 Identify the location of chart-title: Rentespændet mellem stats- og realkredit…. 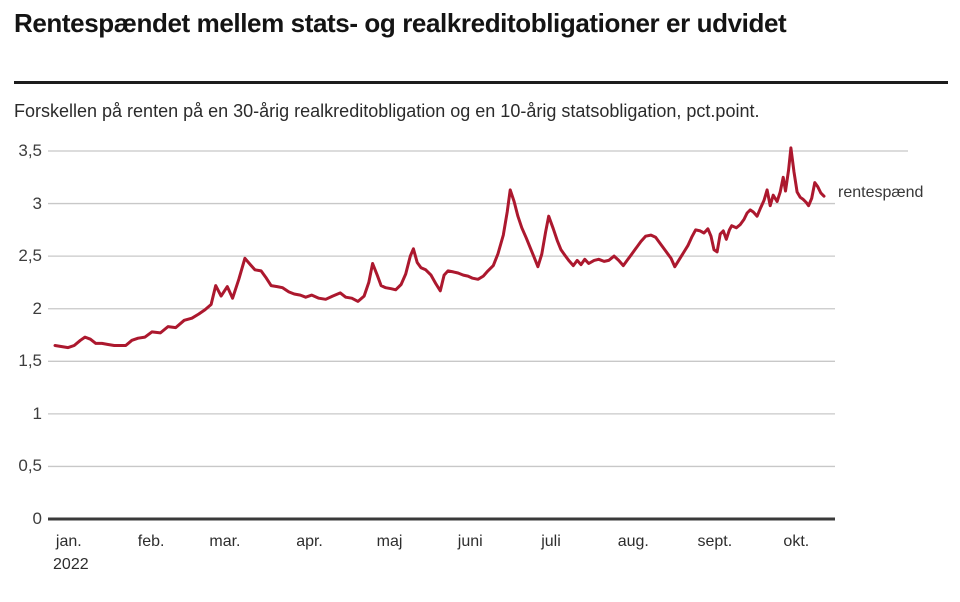
(400, 23).